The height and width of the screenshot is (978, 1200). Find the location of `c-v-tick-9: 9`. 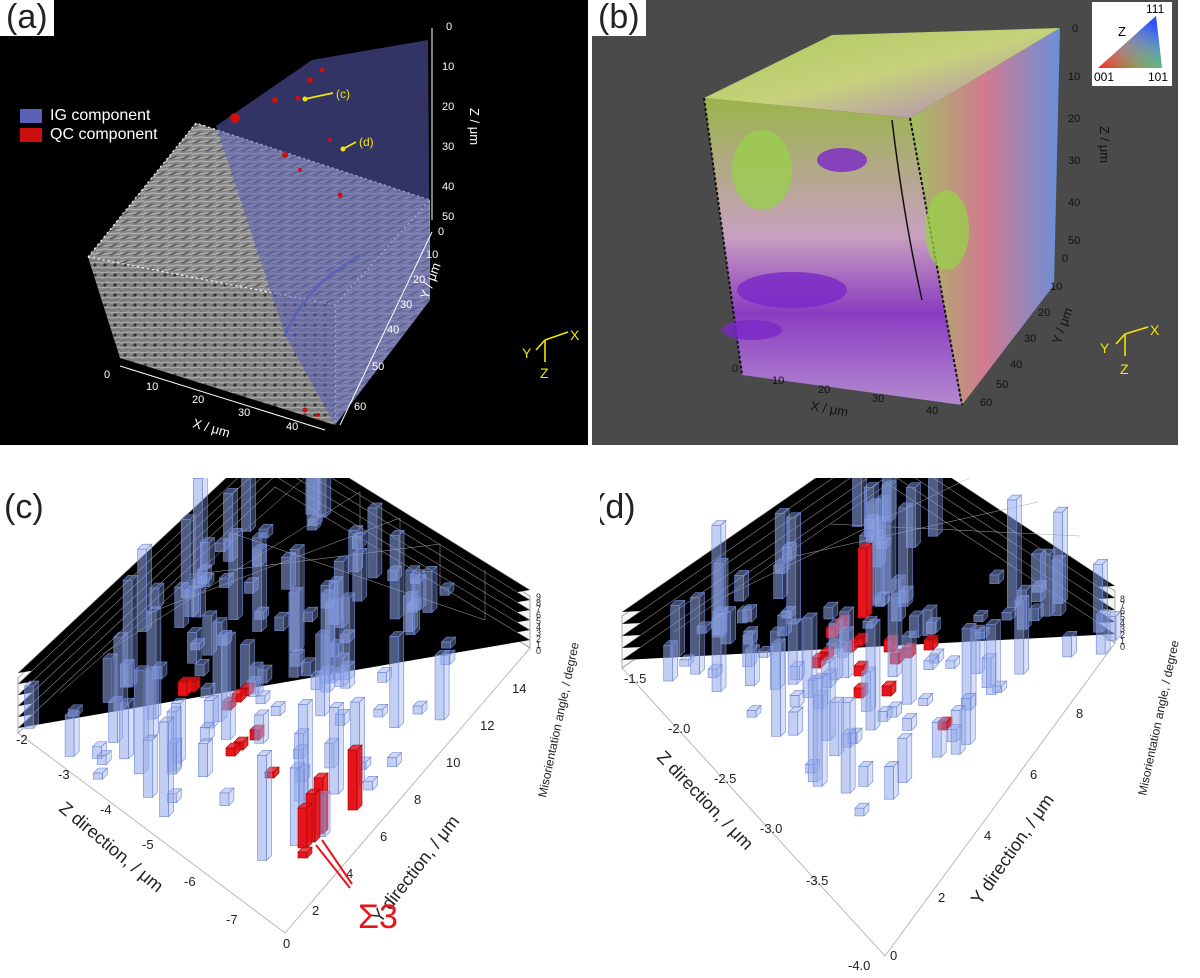

c-v-tick-9: 9 is located at coordinates (538, 597).